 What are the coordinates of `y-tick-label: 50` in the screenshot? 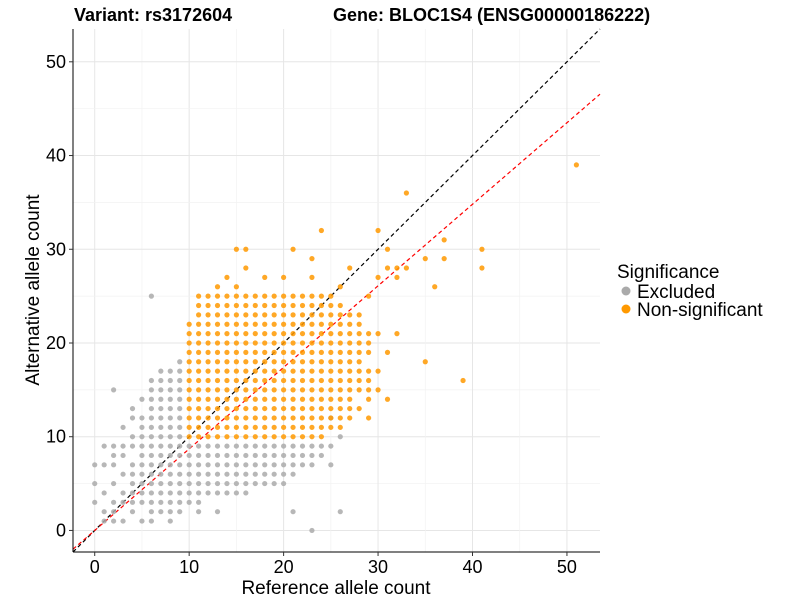 It's located at (56, 62).